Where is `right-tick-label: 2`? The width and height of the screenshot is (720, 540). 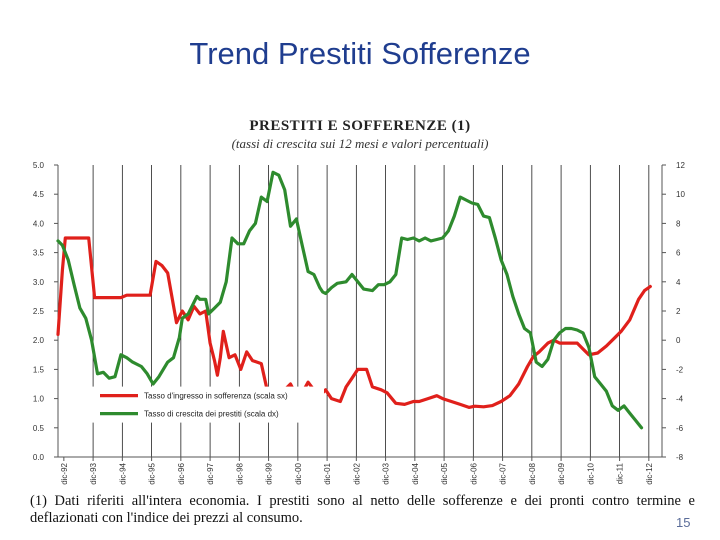
right-tick-label: 2 is located at coordinates (678, 311).